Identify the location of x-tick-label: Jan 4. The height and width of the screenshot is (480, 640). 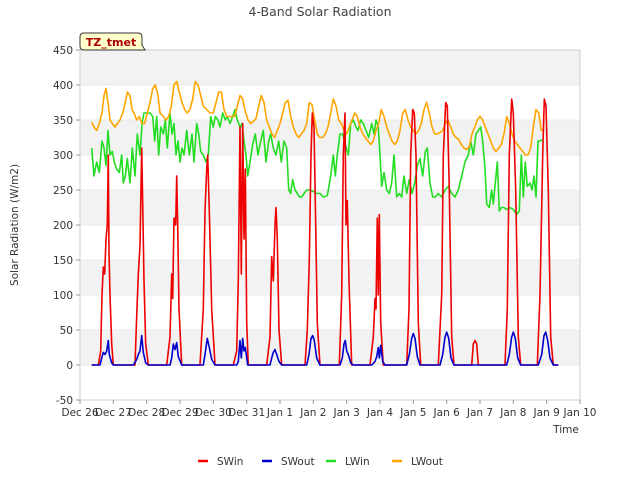
(380, 413).